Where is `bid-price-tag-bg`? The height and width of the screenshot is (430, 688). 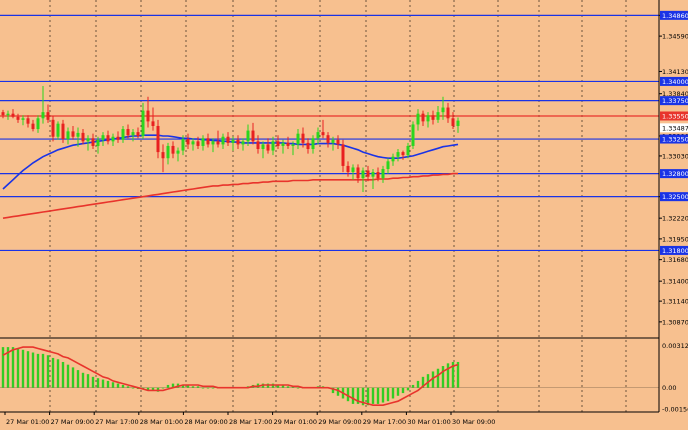
bid-price-tag-bg is located at coordinates (674, 128).